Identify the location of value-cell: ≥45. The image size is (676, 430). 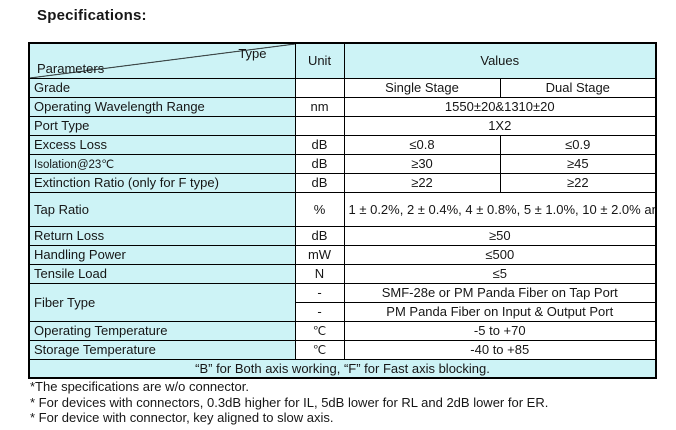
(578, 163).